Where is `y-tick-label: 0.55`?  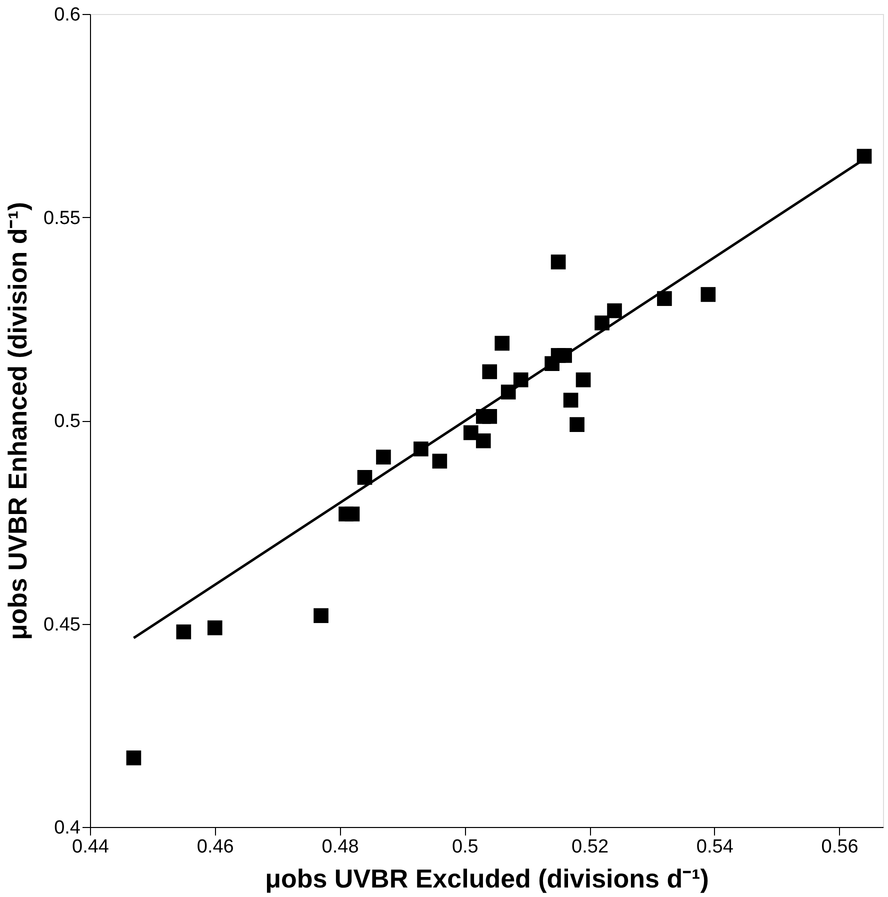
y-tick-label: 0.55 is located at coordinates (62, 218).